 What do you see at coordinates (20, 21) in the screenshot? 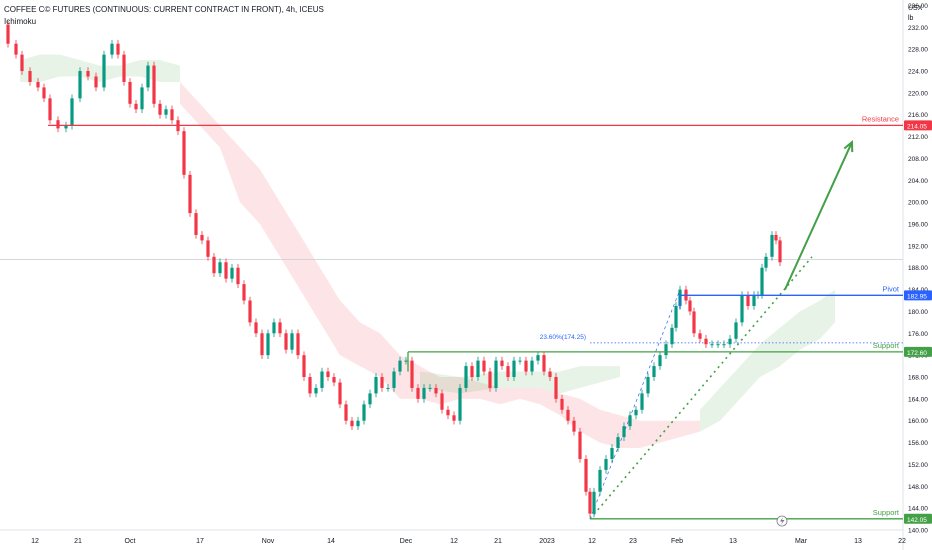
I see `indicator-label: Ichimoku` at bounding box center [20, 21].